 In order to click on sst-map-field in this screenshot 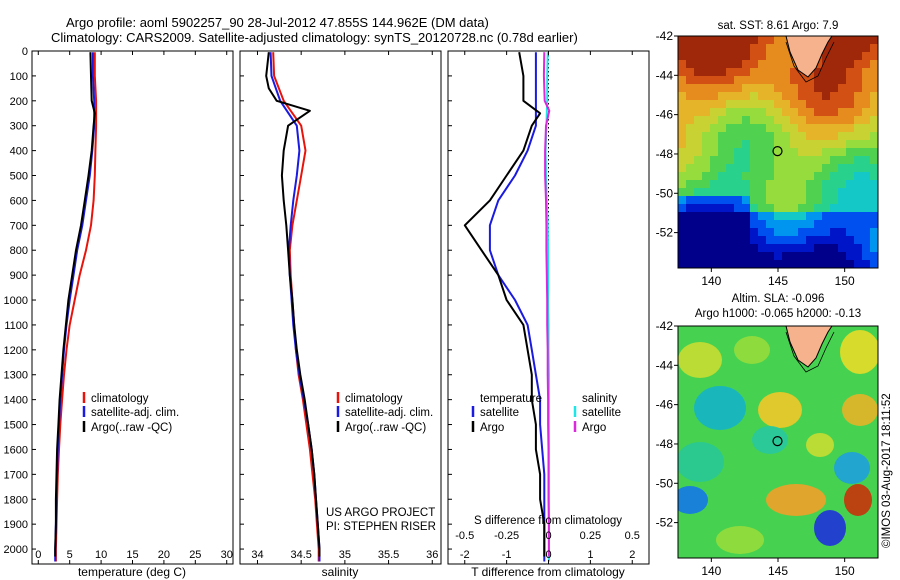, I will do `click(778, 152)`.